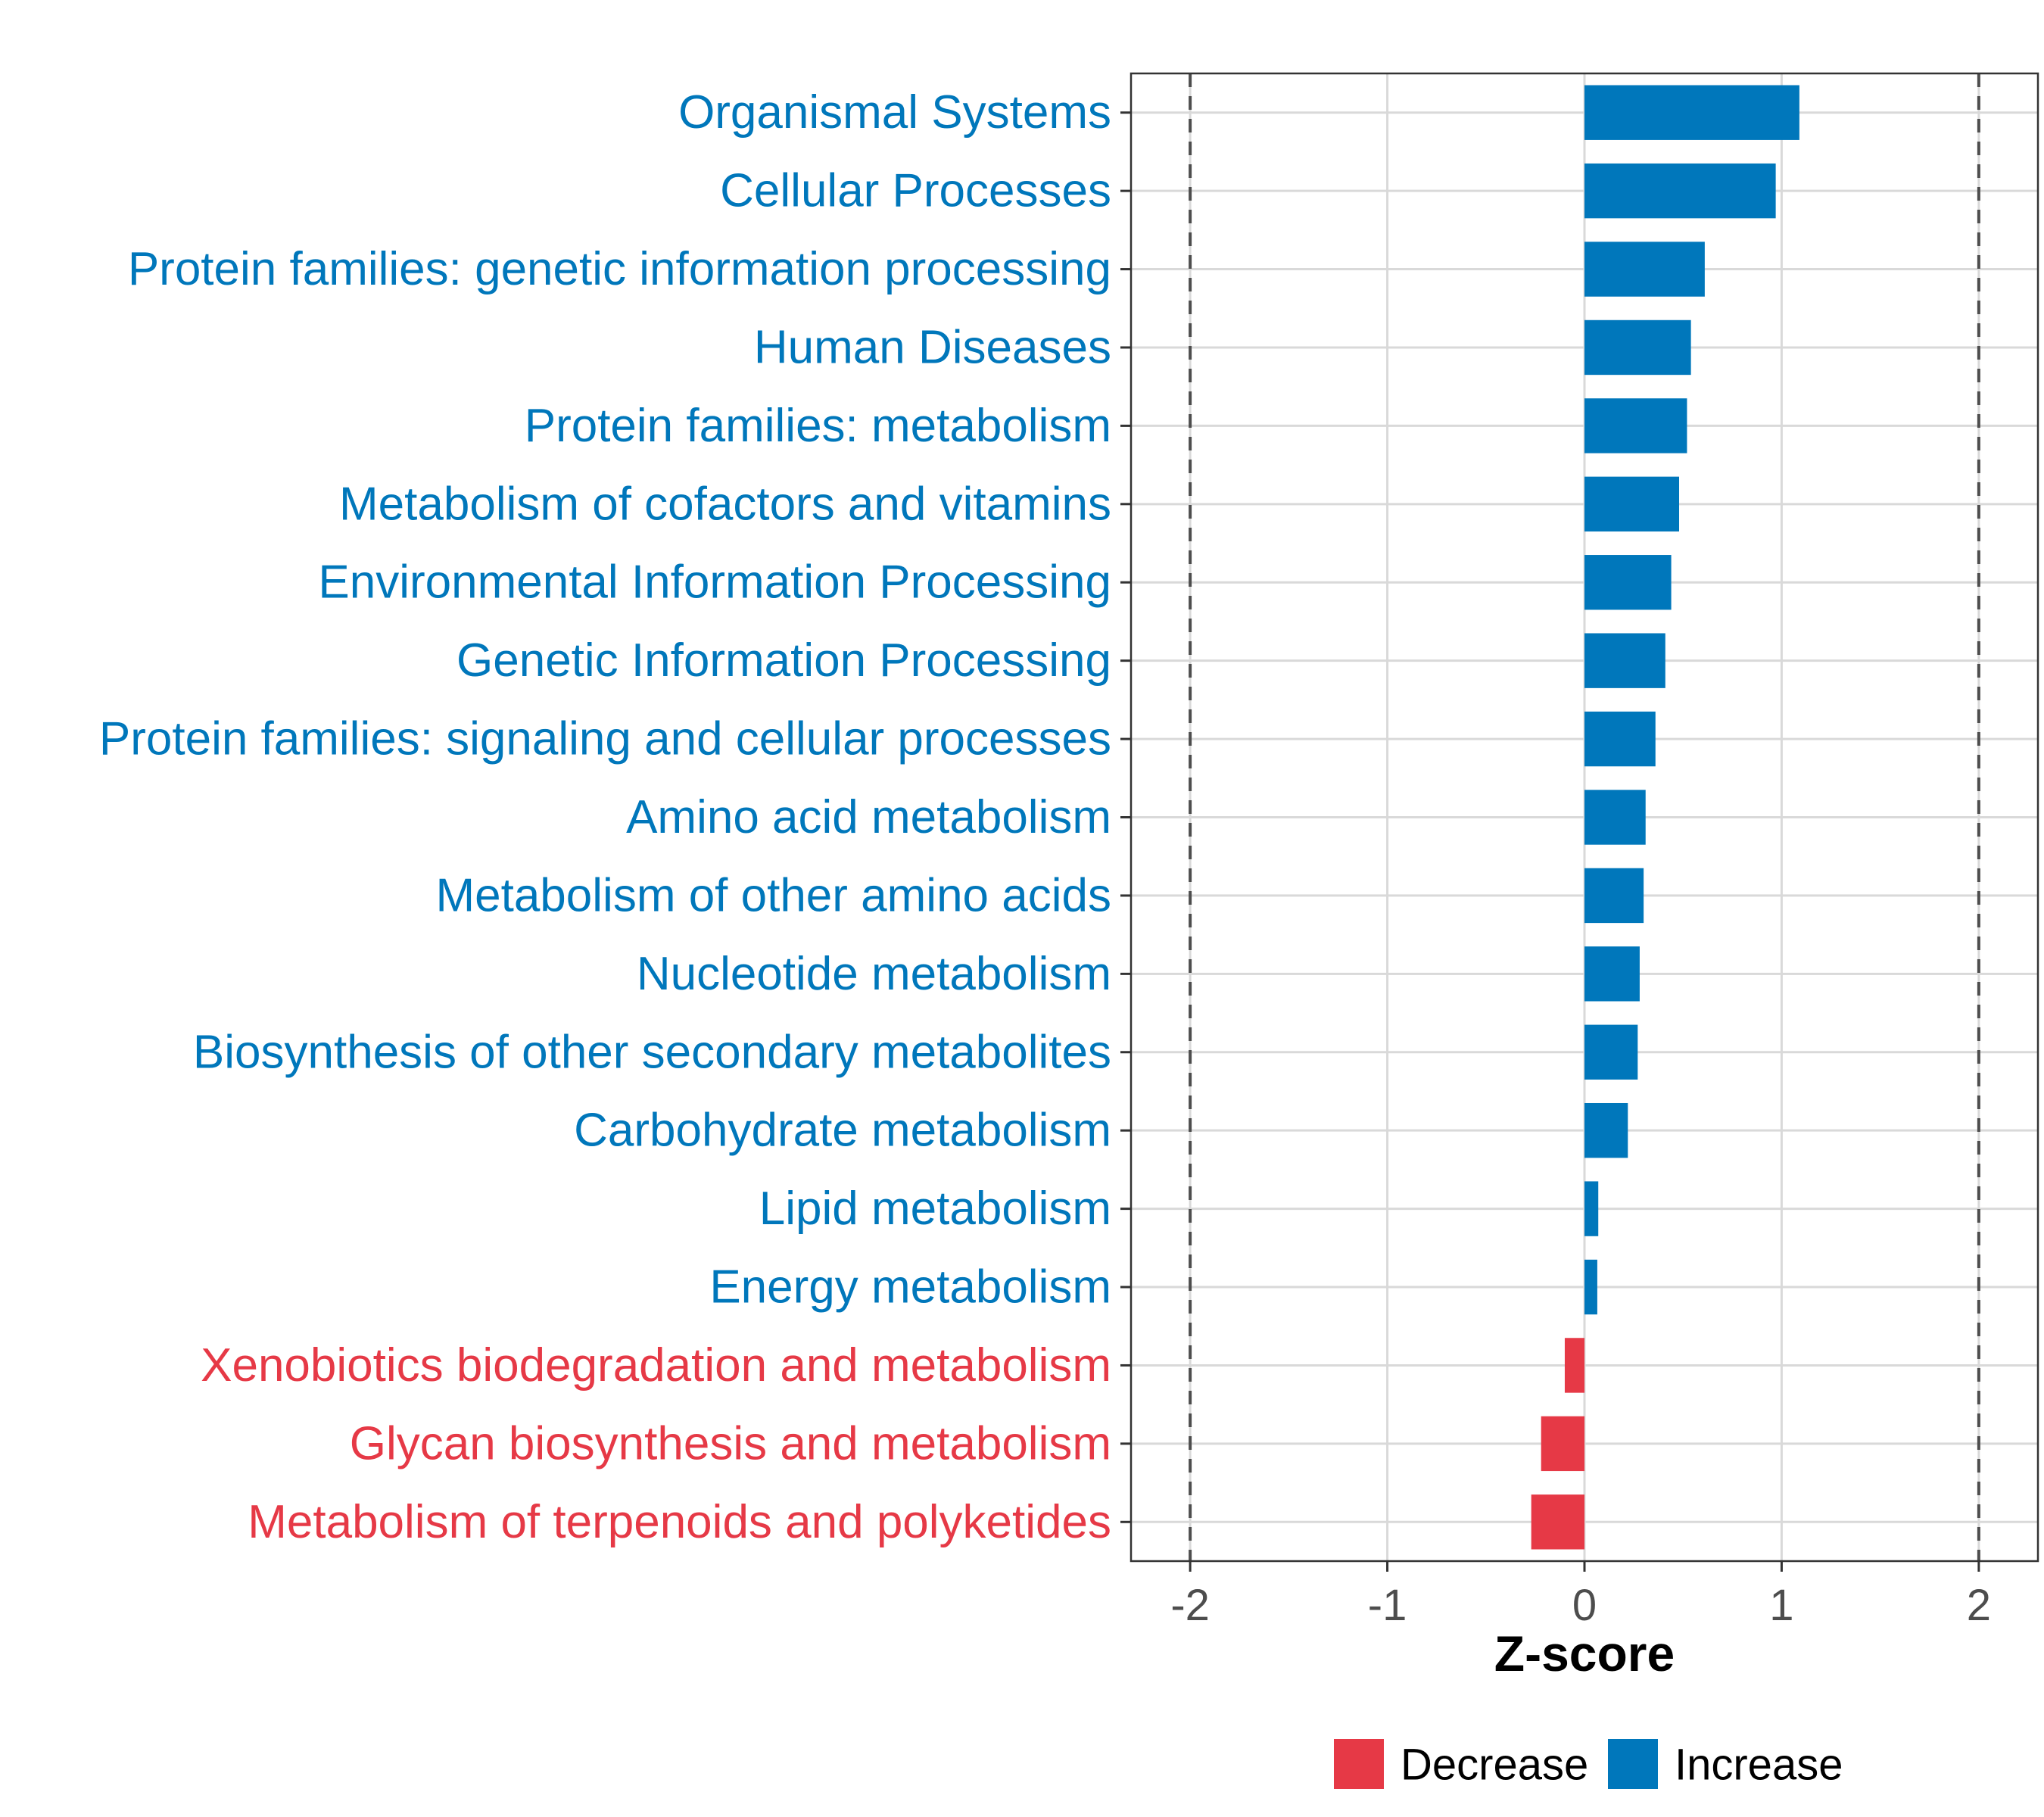 The width and height of the screenshot is (2044, 1817). I want to click on category-label: Metabolism of other amino acids, so click(773, 895).